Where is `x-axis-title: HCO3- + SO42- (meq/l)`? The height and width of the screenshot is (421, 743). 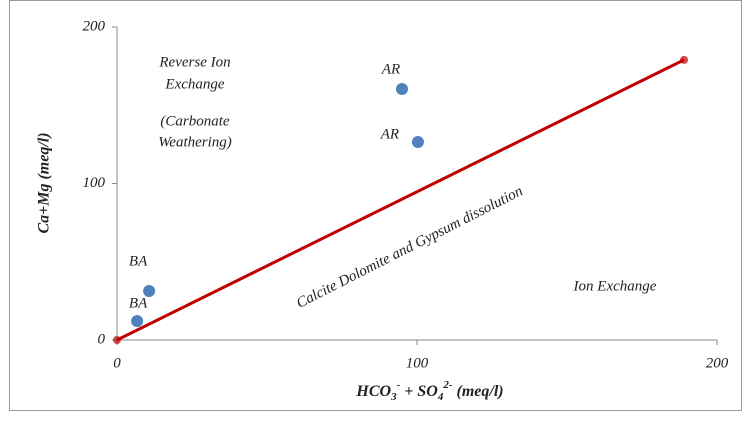 x-axis-title: HCO3- + SO42- (meq/l) is located at coordinates (429, 391).